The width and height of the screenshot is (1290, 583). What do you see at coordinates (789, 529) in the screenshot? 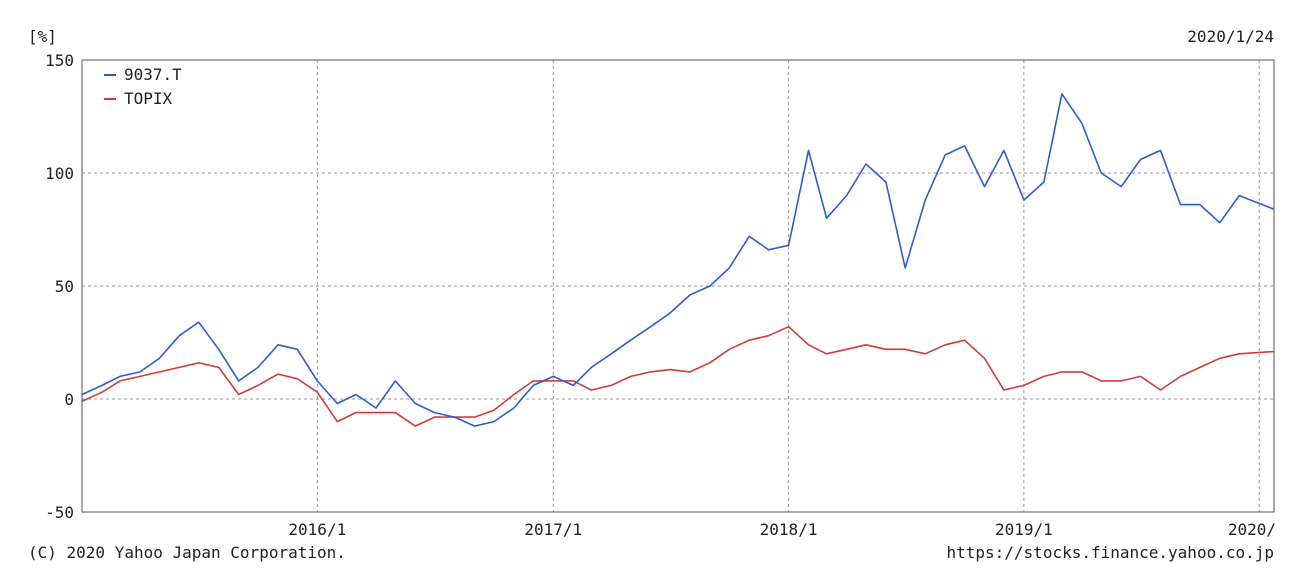
I see `x-tick-label: 2018/1` at bounding box center [789, 529].